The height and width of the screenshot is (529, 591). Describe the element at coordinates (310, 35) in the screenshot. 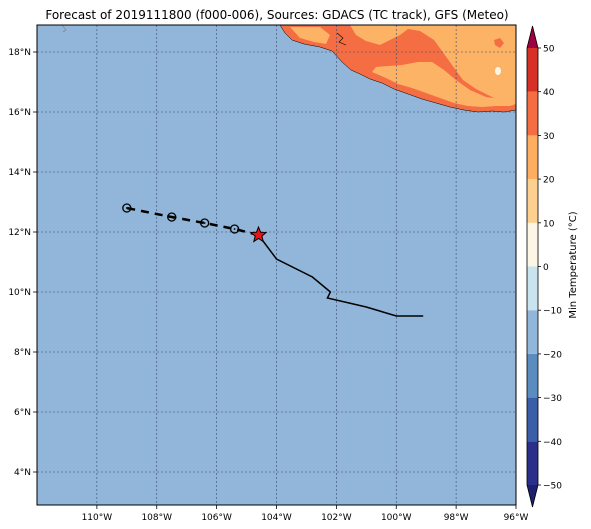

I see `land-hot-pocket` at that location.